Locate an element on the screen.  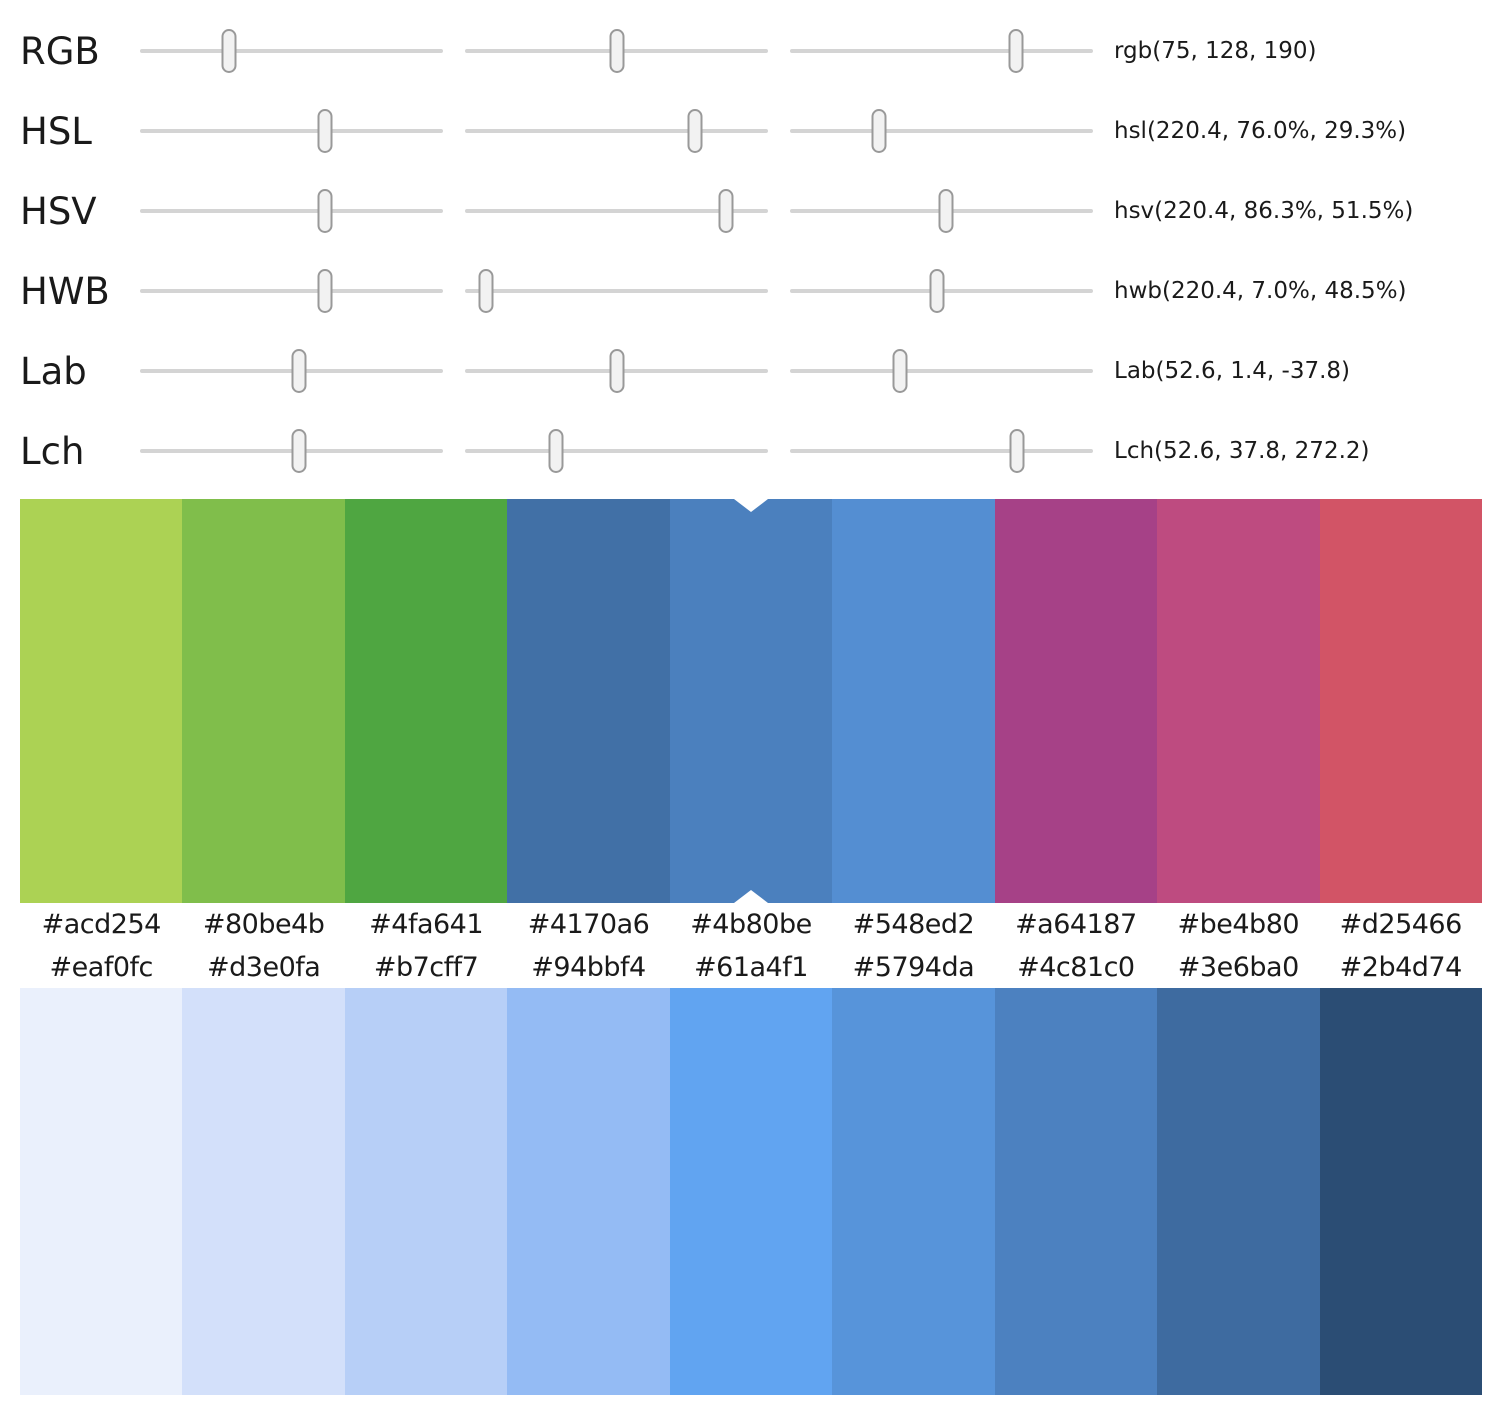
palette-hex-label: #4fa641 is located at coordinates (426, 924).